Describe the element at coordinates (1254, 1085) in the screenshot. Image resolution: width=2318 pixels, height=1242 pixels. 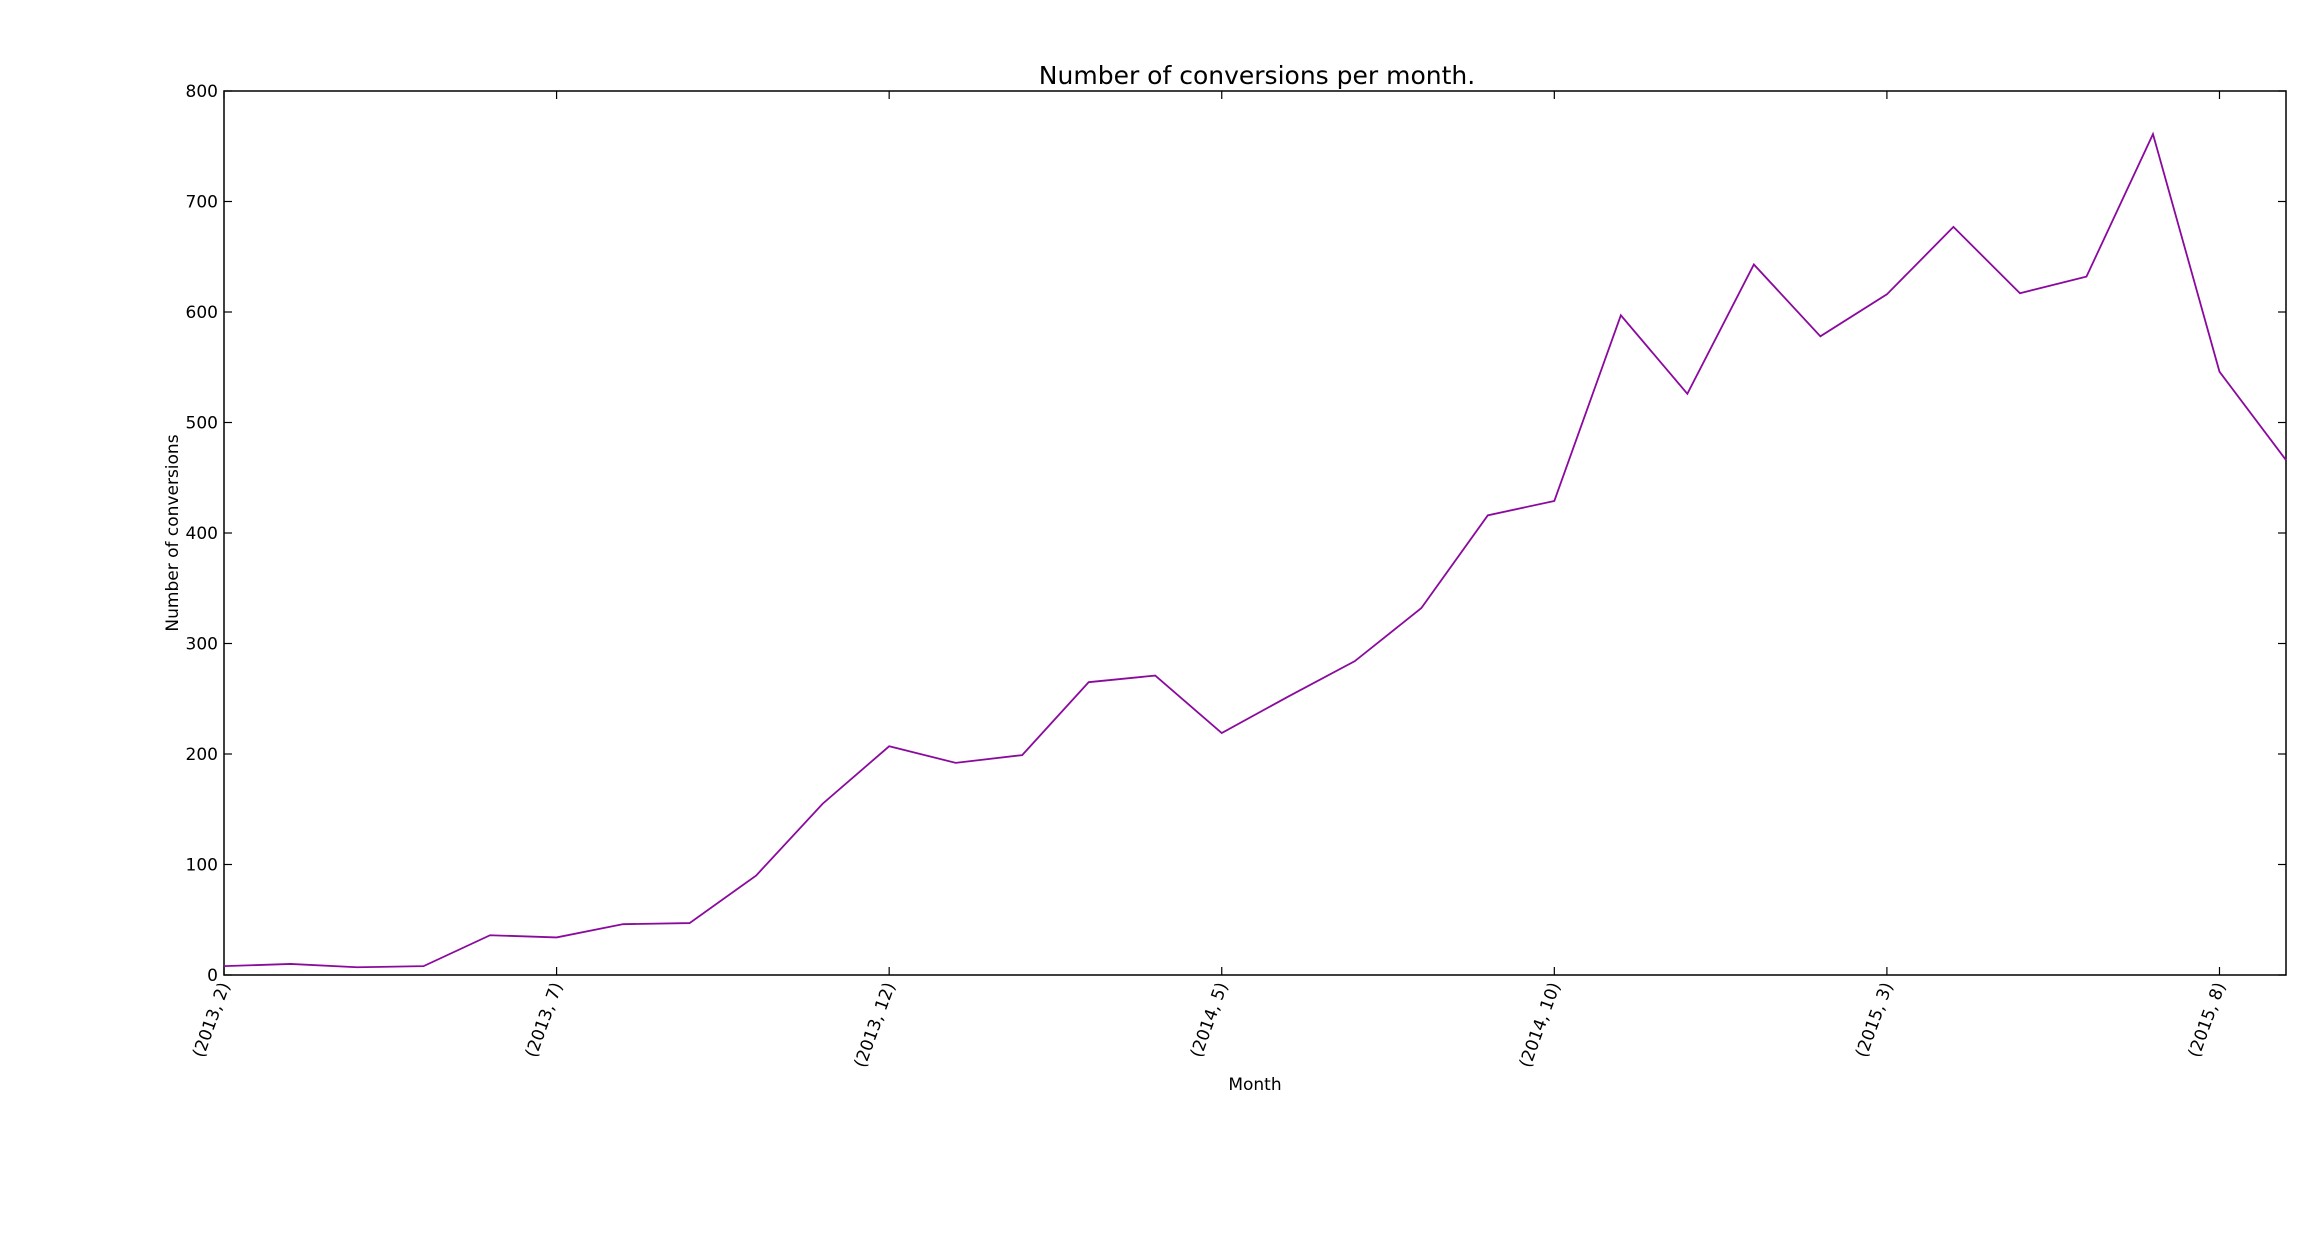
I see `x-axis-label: Month` at that location.